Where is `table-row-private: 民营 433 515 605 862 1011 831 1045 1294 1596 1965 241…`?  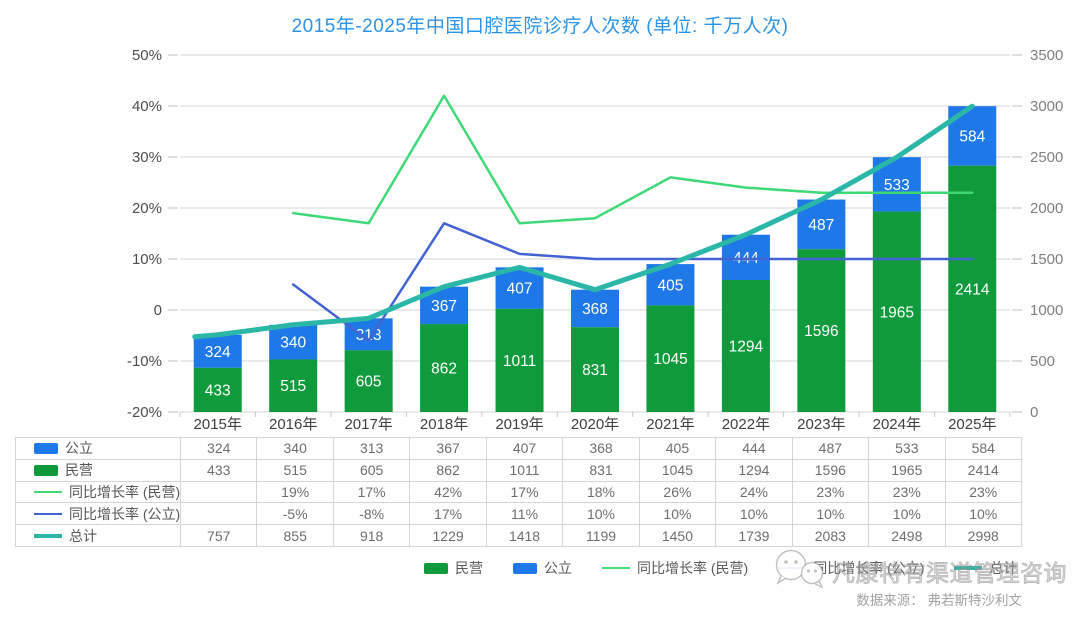 table-row-private: 民营 433 515 605 862 1011 831 1045 1294 1596 1965 241… is located at coordinates (519, 469).